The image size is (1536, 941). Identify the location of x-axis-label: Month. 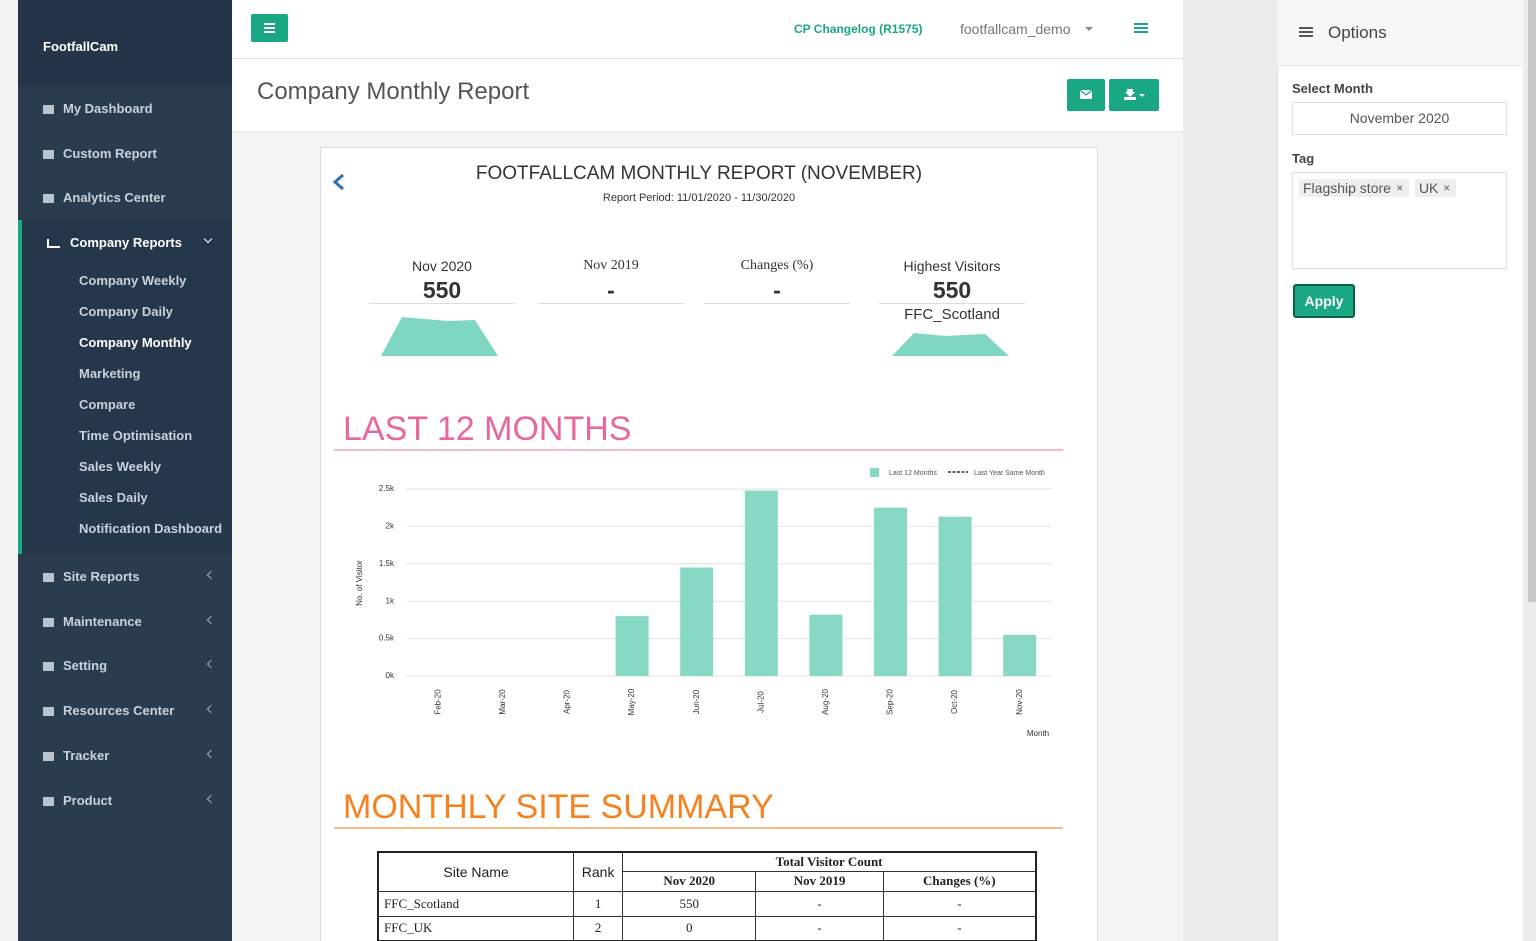
(1038, 733).